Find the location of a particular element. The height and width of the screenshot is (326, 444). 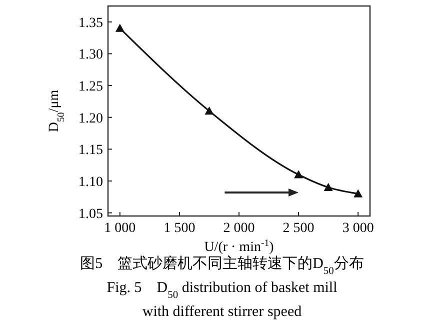

y-tick-label: 1.30 is located at coordinates (90, 55).